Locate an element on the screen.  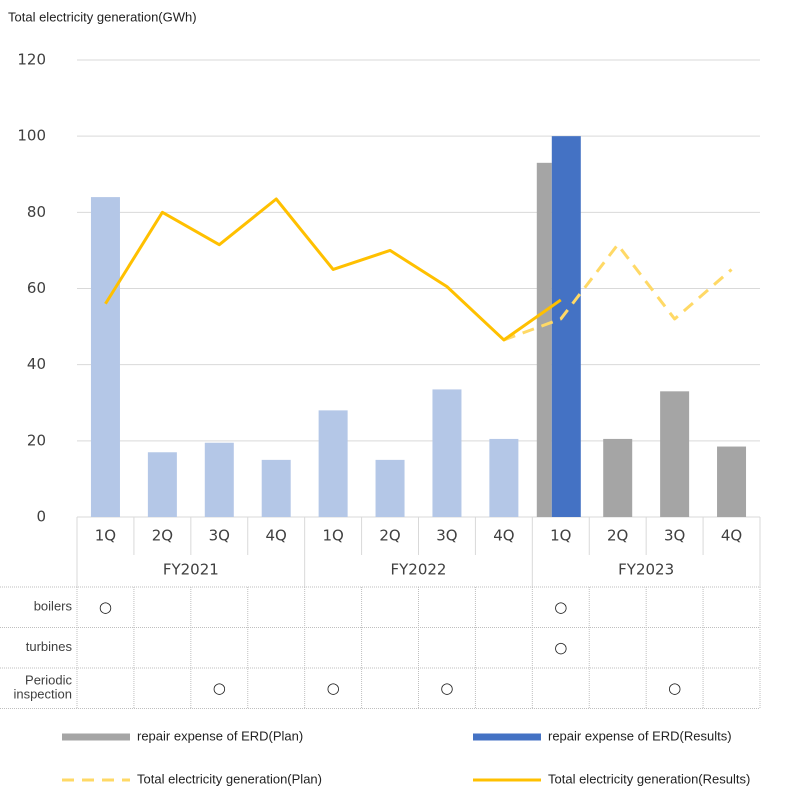
y-tick-label: 0 is located at coordinates (41, 517).